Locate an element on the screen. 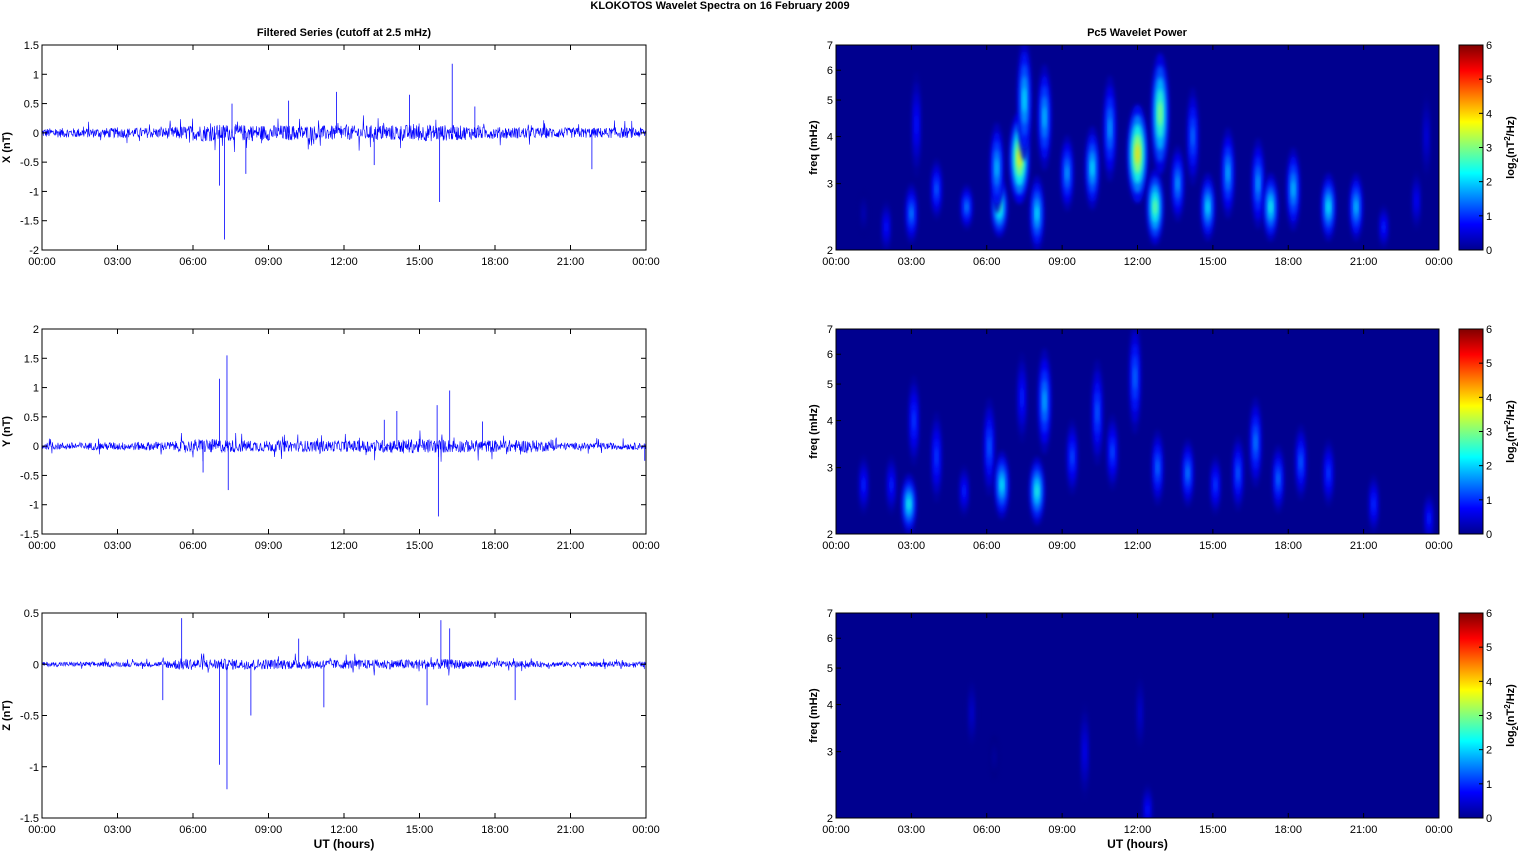 The width and height of the screenshot is (1522, 851). colorbar-tick-label: 5 is located at coordinates (1489, 648).